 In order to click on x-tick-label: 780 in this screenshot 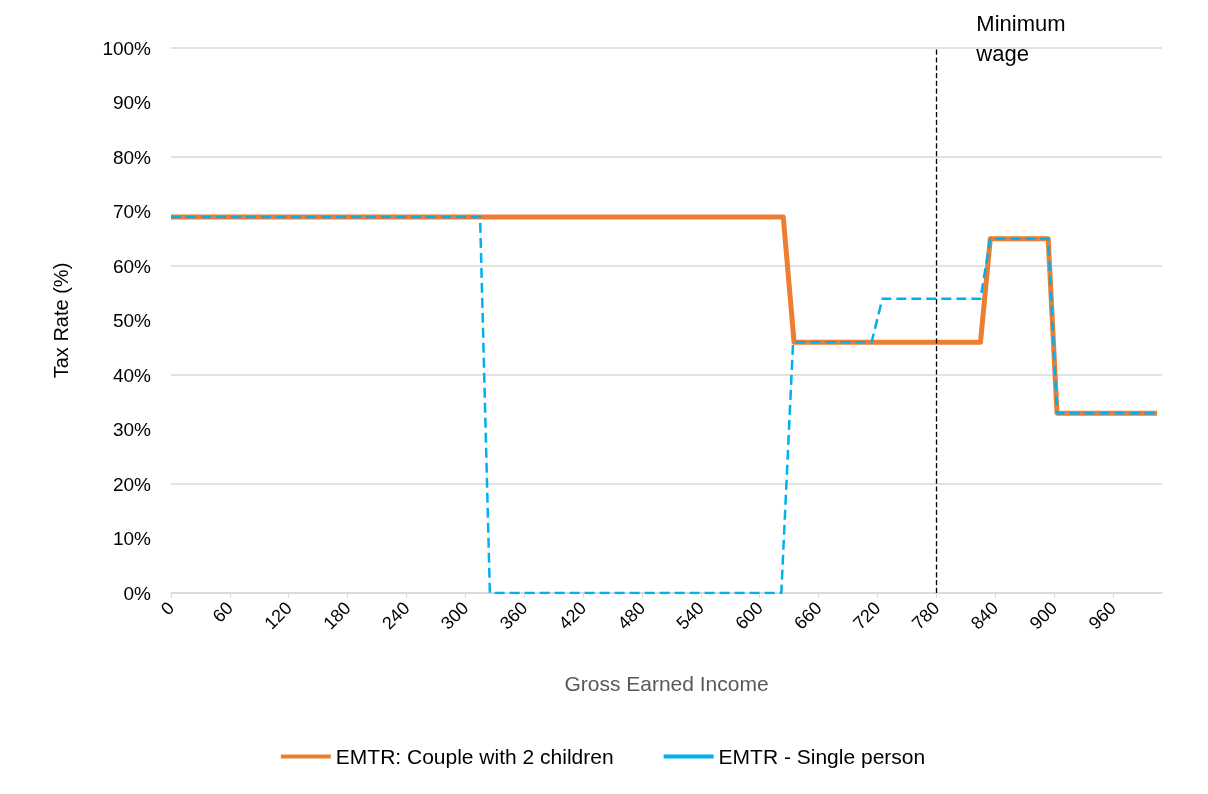, I will do `click(926, 615)`.